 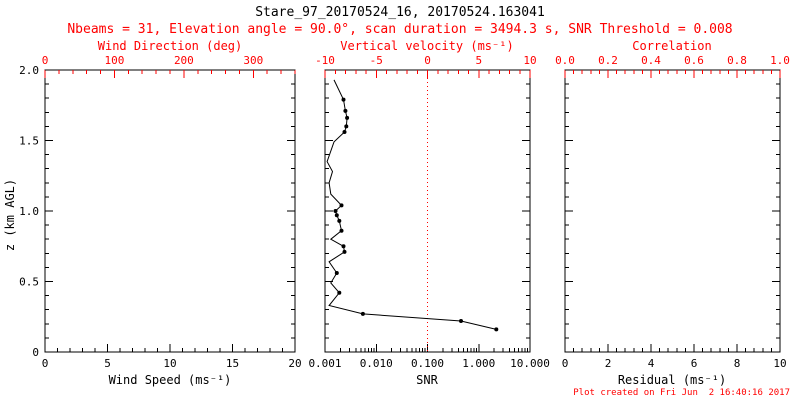 I want to click on x-tick-label: 0.010, so click(x=376, y=363).